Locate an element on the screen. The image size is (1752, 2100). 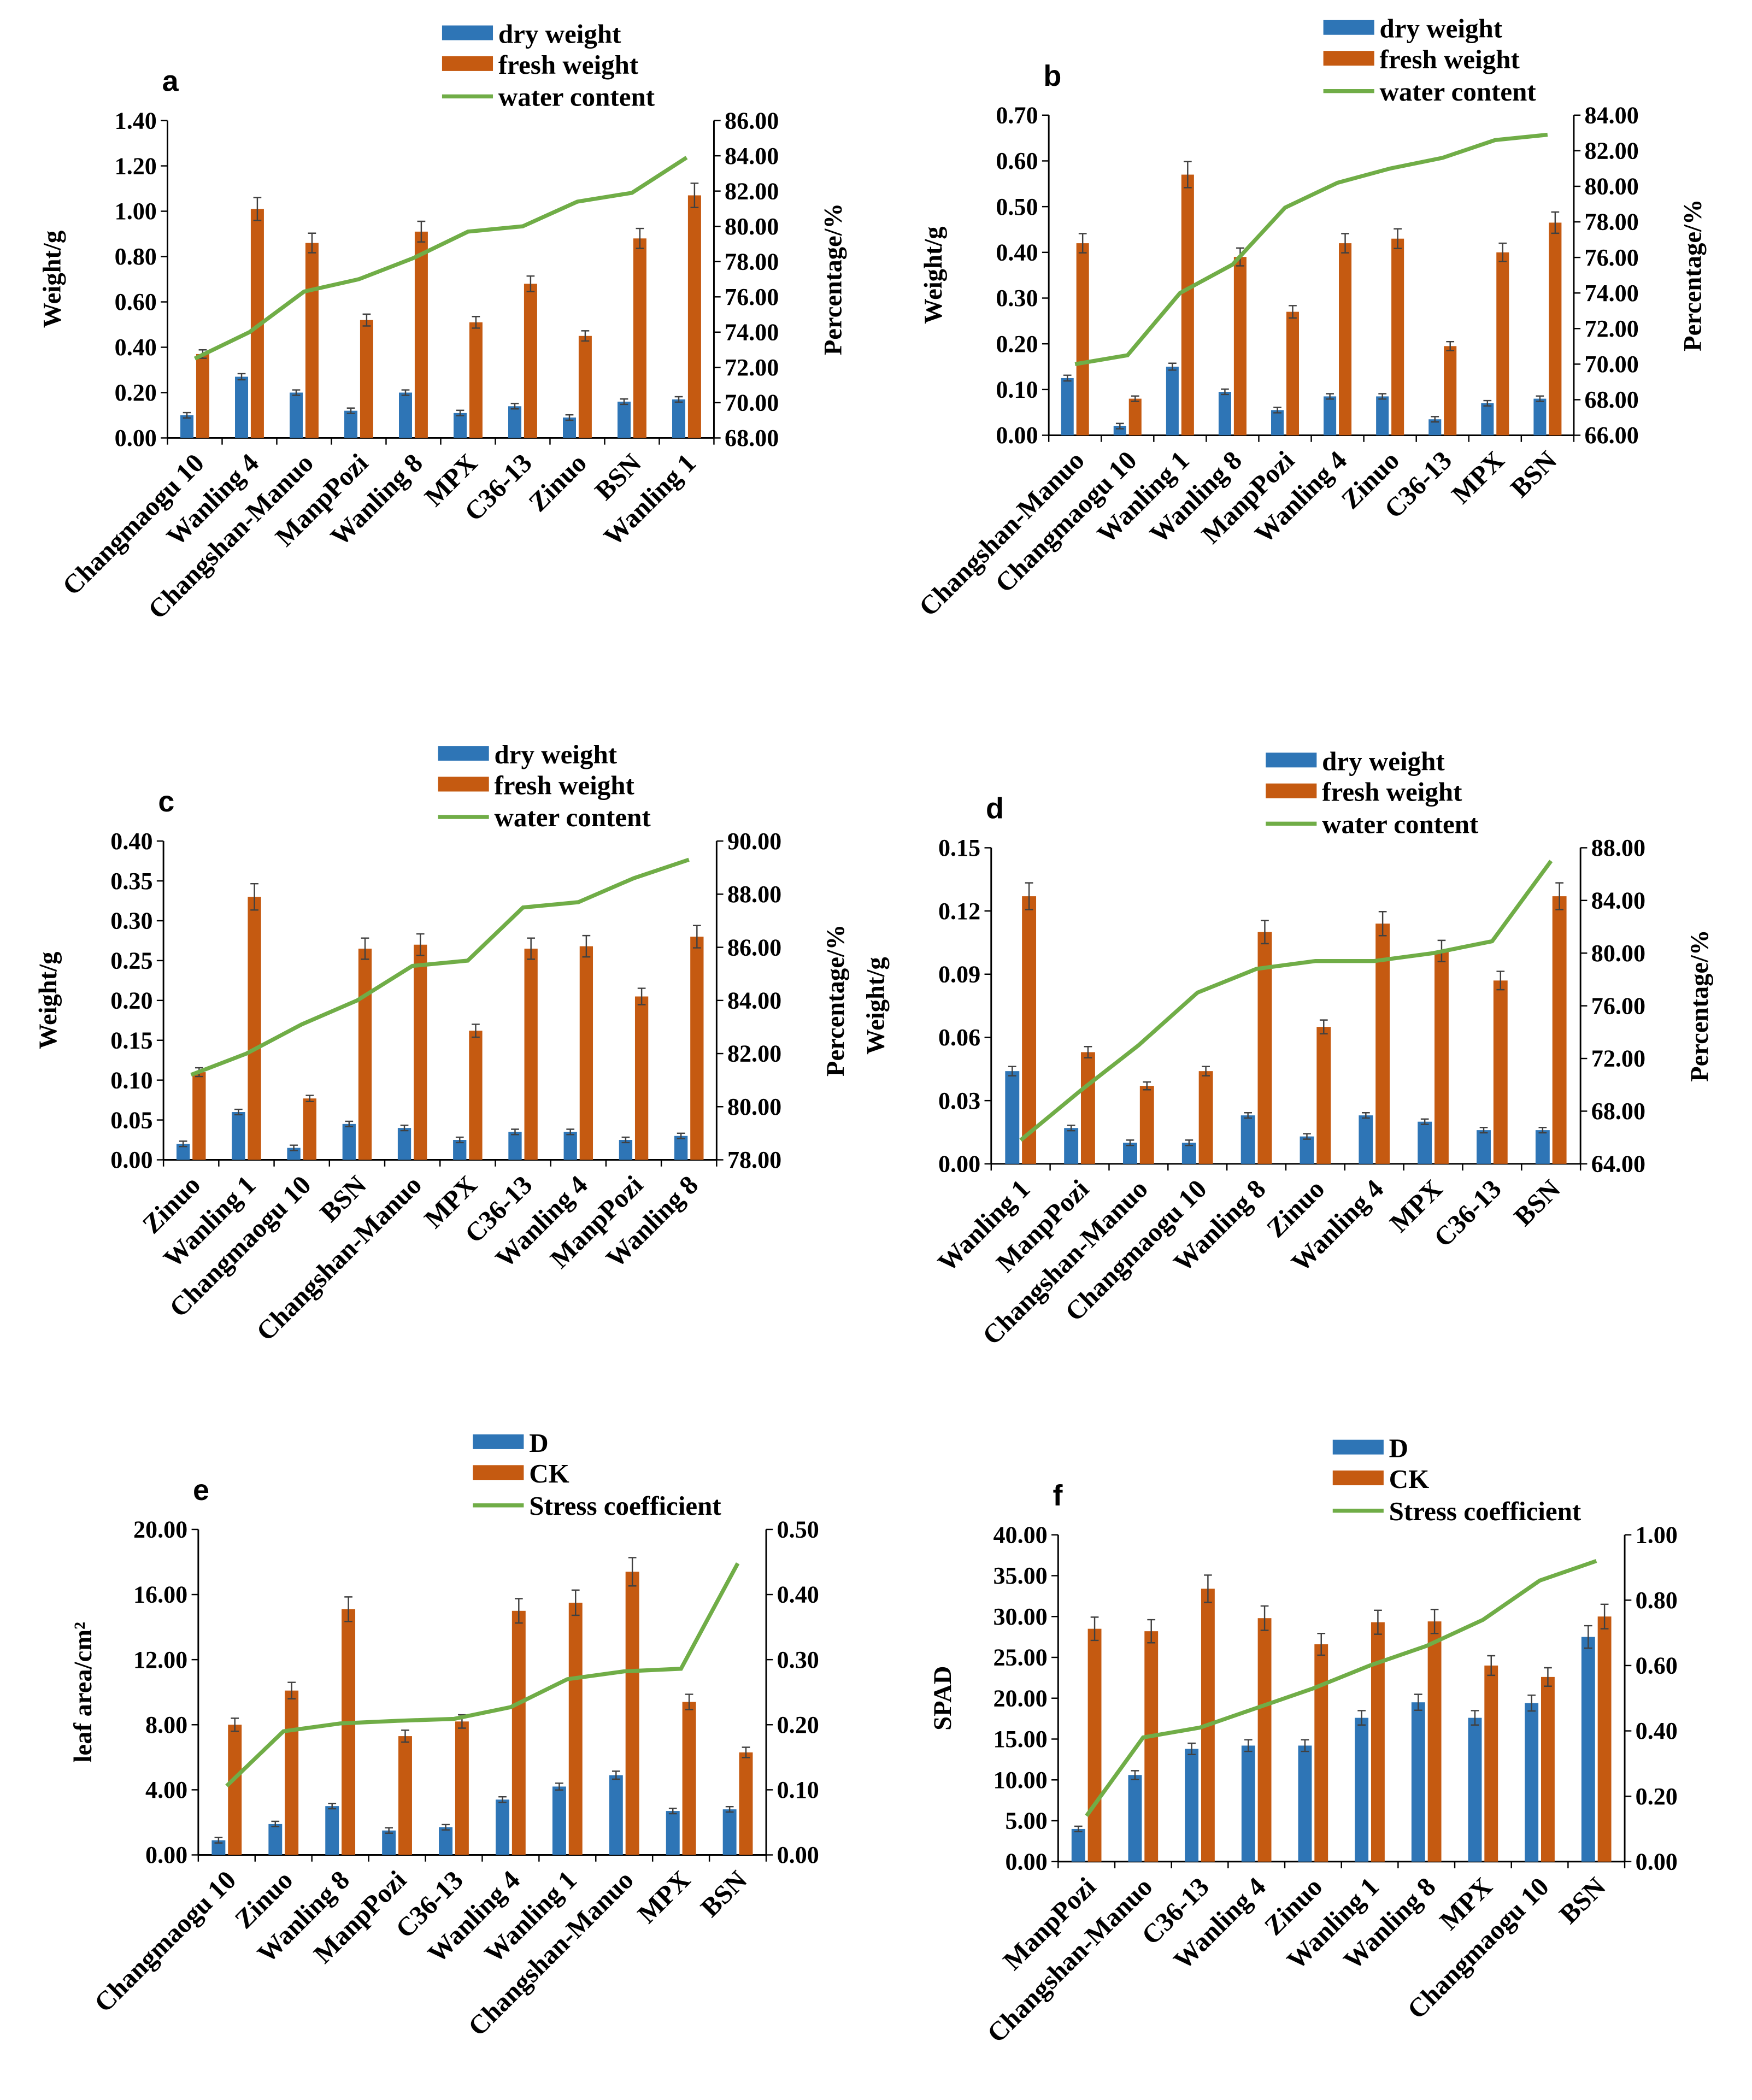
y2-tick-label: 0.00 is located at coordinates (798, 1855).